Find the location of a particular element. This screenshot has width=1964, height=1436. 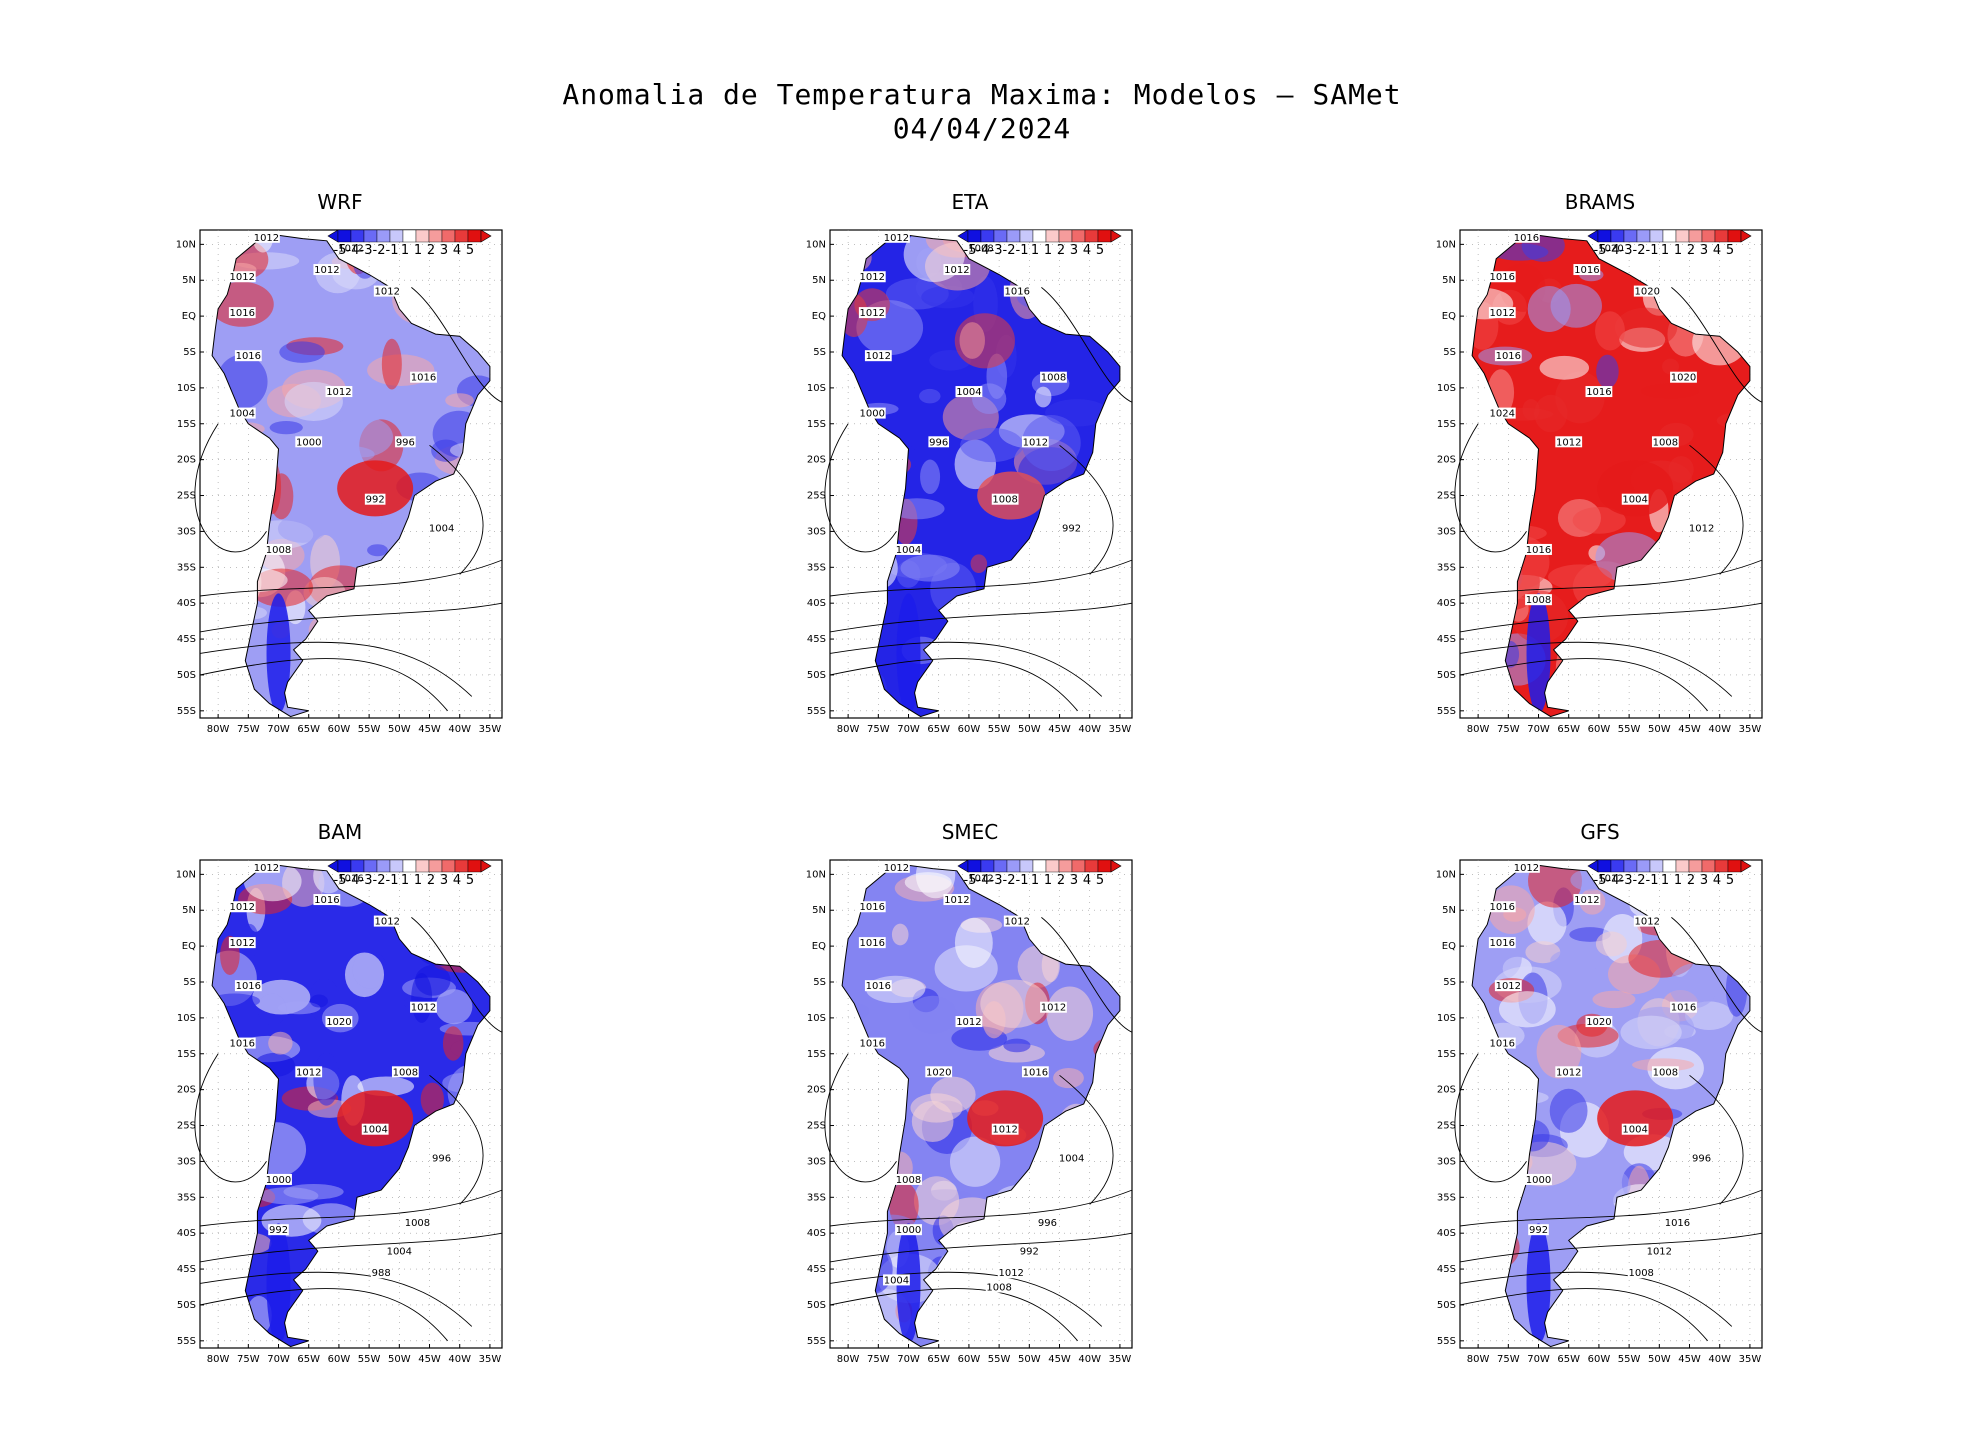

colorbar-legend: -5 -4 -3 -2 -1 1 1 2 3 4 5 is located at coordinates (1669, 873).